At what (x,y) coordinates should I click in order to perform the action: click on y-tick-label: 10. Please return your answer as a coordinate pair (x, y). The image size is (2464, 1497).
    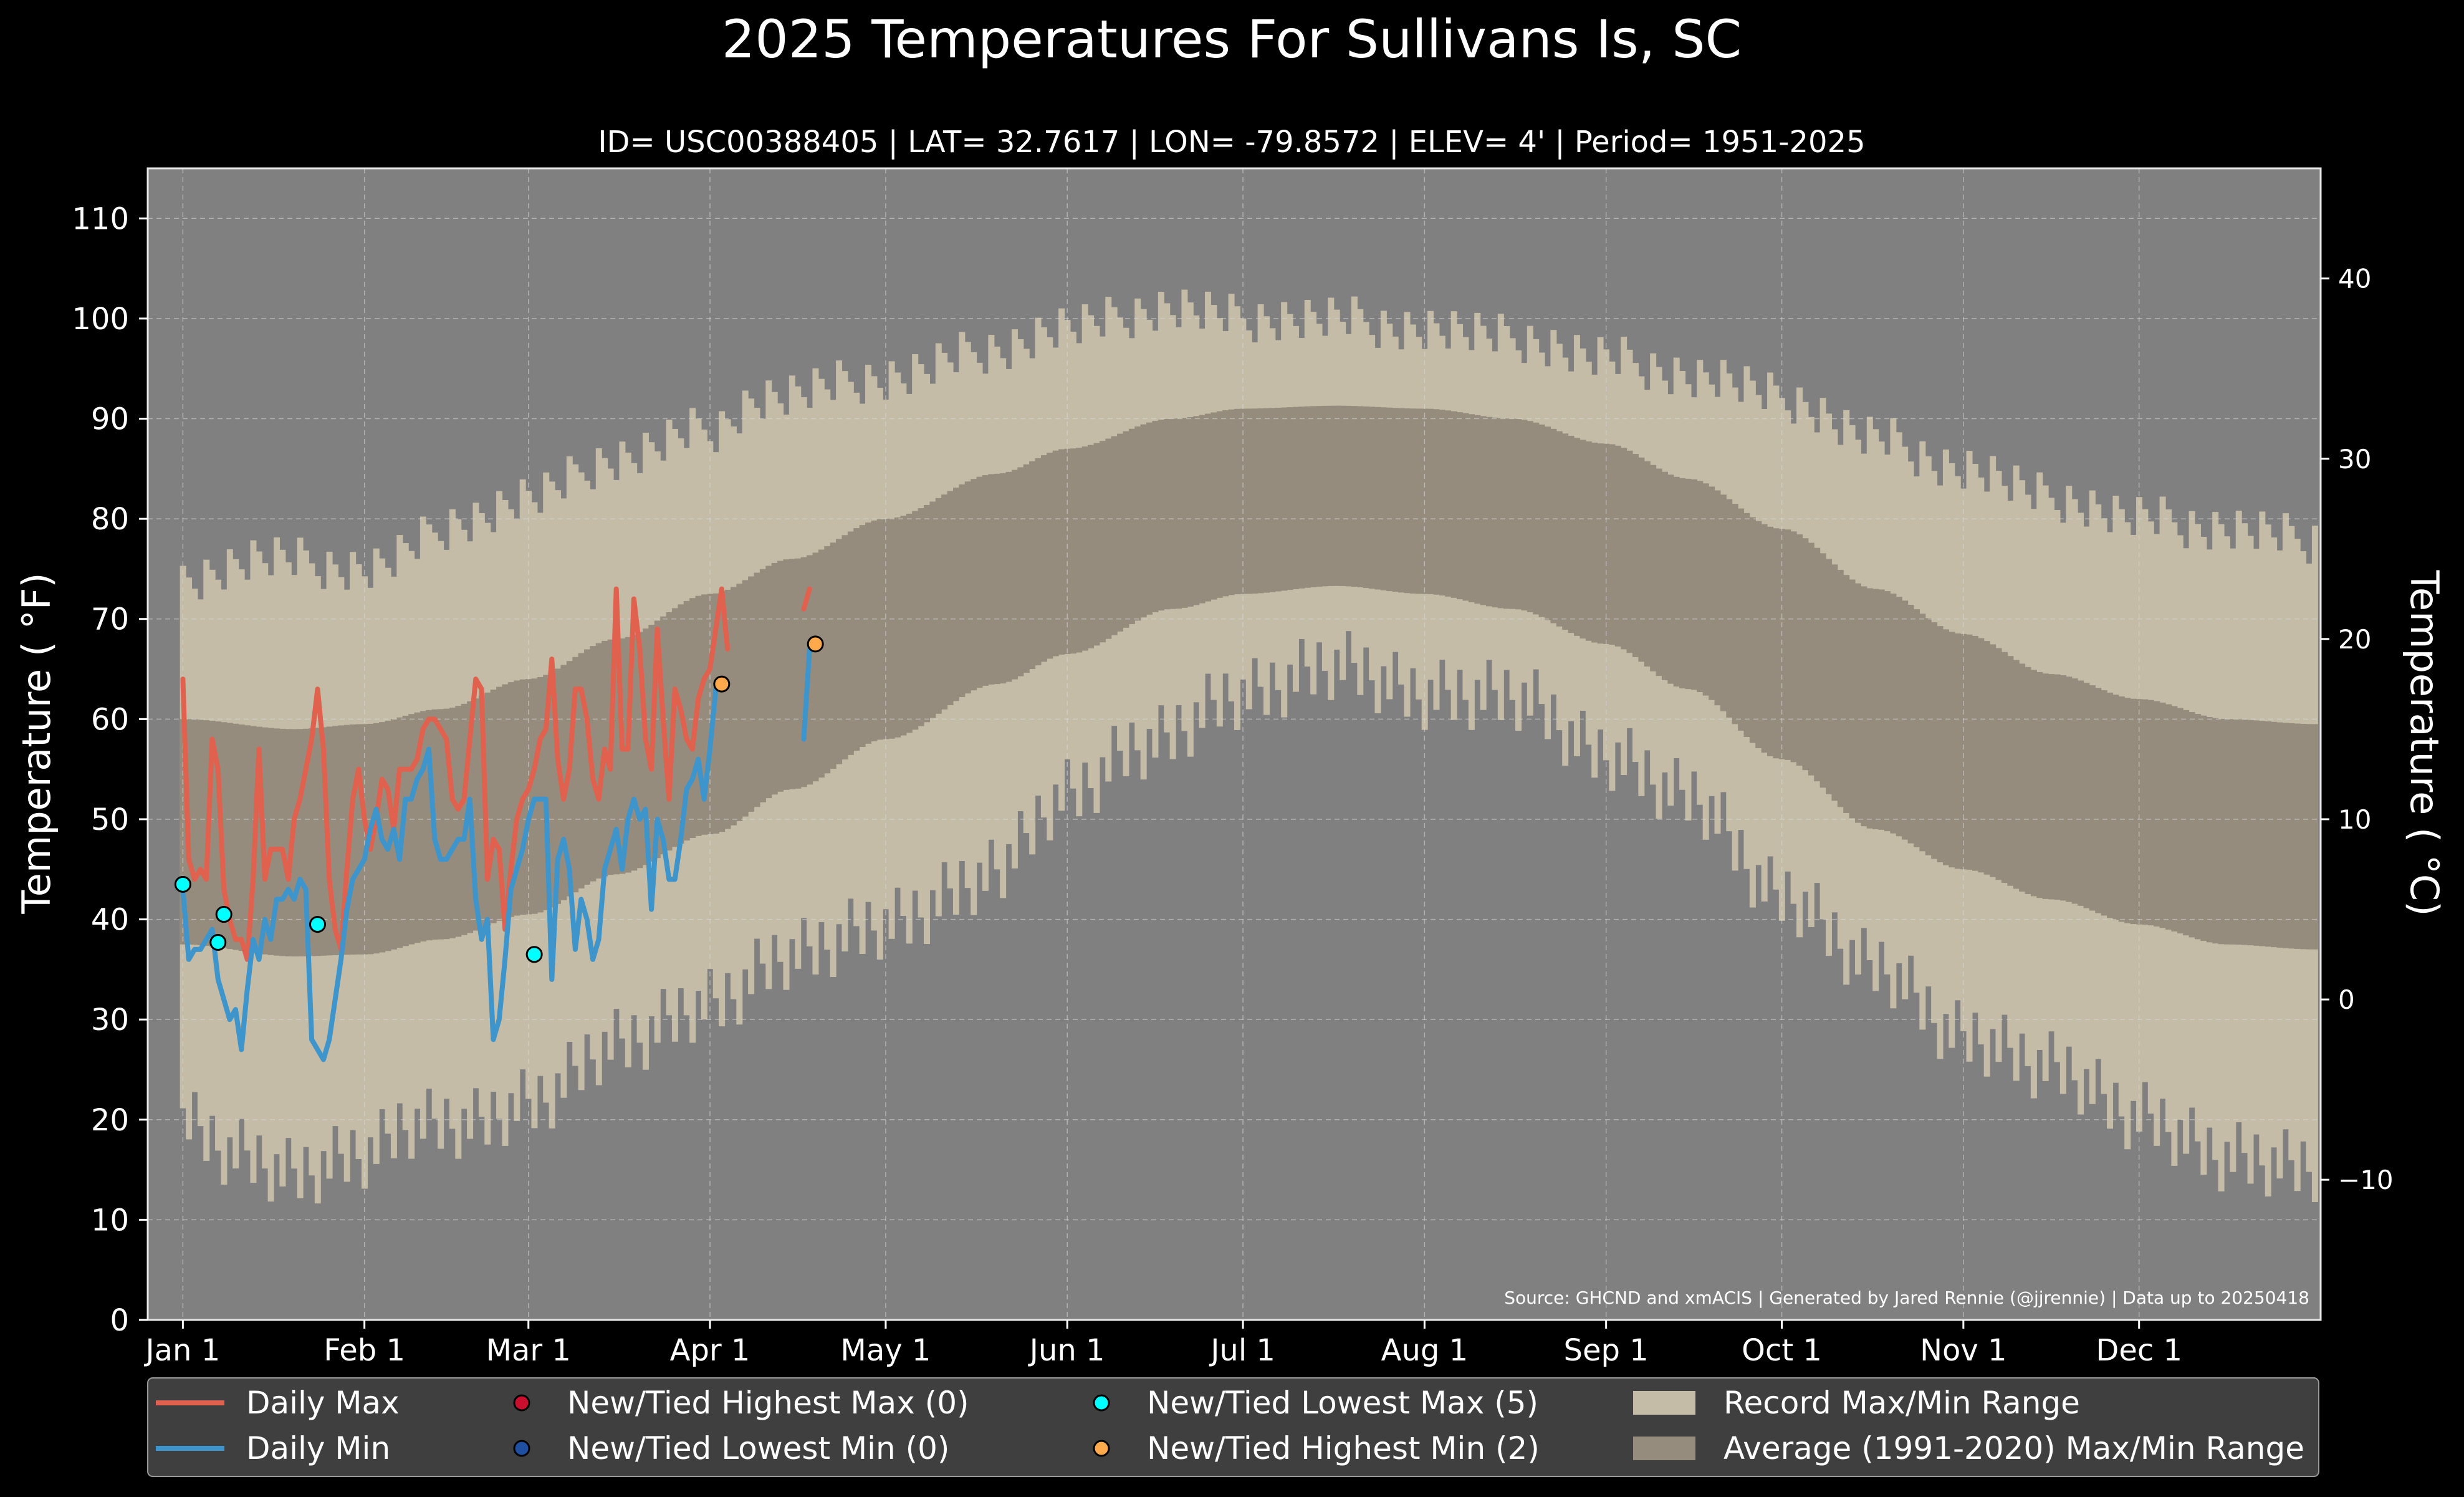
    Looking at the image, I should click on (110, 1220).